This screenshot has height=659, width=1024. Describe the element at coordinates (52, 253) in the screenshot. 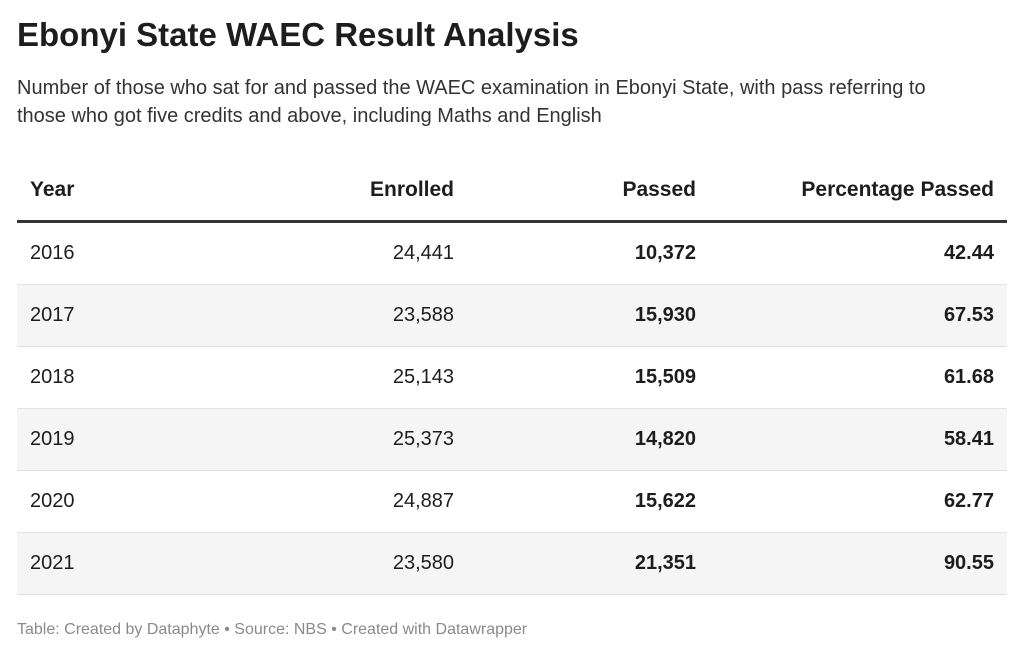

I see `table-cell: 2016` at that location.